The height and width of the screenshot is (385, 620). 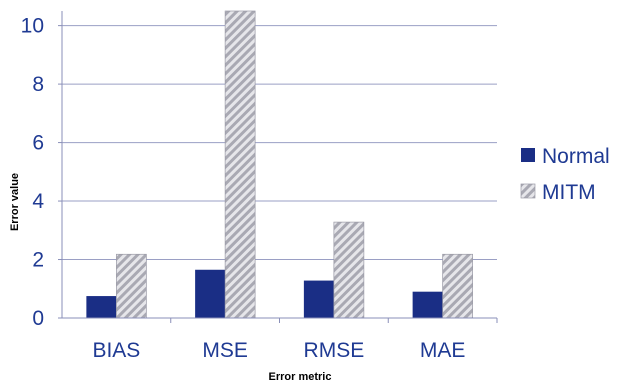 What do you see at coordinates (131, 286) in the screenshot?
I see `bar-mitm-bias` at bounding box center [131, 286].